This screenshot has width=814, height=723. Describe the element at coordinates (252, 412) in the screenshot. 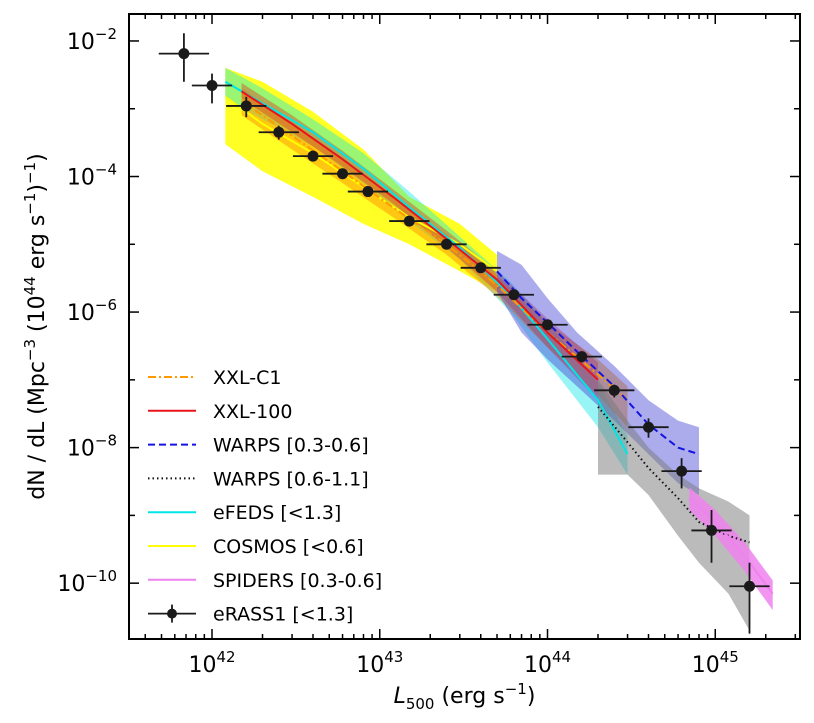

I see `legend-label: XXL-100` at that location.